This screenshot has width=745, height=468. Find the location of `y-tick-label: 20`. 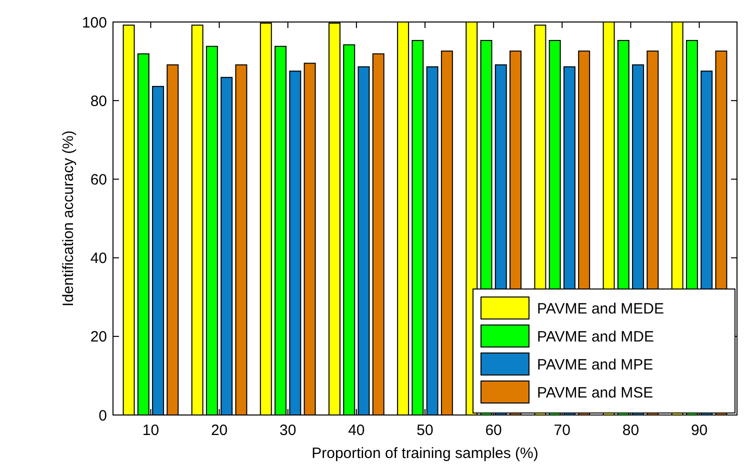

y-tick-label: 20 is located at coordinates (98, 337).